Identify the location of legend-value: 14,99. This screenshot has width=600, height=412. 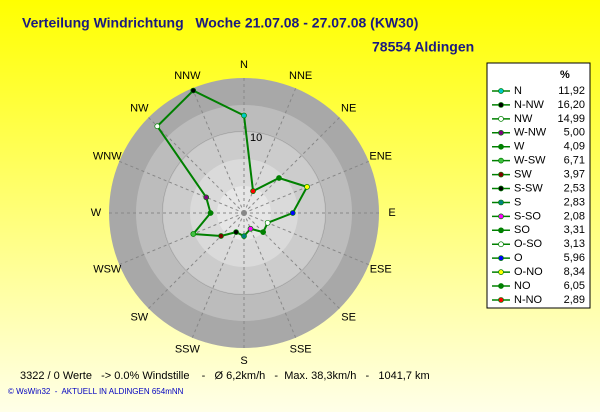
(571, 119).